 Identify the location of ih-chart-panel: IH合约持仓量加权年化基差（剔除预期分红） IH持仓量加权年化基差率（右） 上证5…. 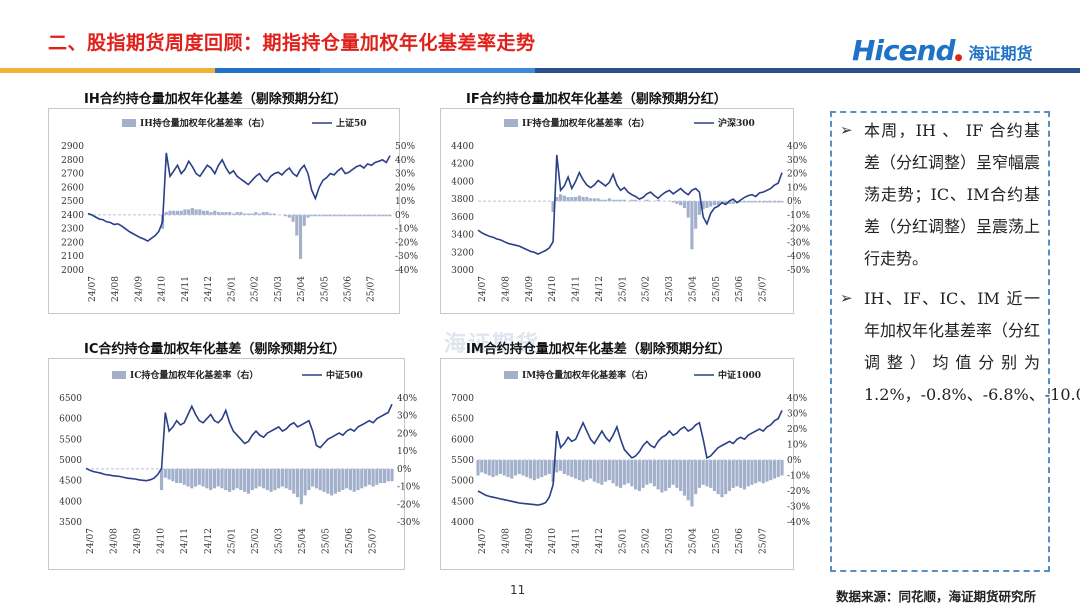
(240, 204).